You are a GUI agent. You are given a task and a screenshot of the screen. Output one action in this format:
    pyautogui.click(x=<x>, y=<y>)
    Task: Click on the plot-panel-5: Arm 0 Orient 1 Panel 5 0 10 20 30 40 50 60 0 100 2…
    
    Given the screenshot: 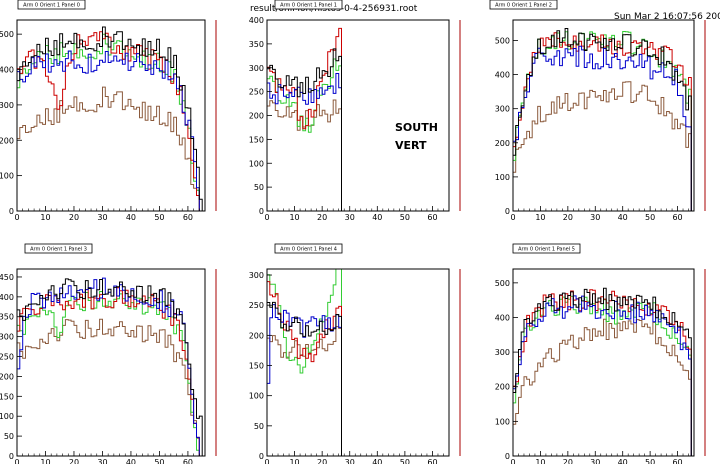 What is the action you would take?
    pyautogui.click(x=600, y=353)
    